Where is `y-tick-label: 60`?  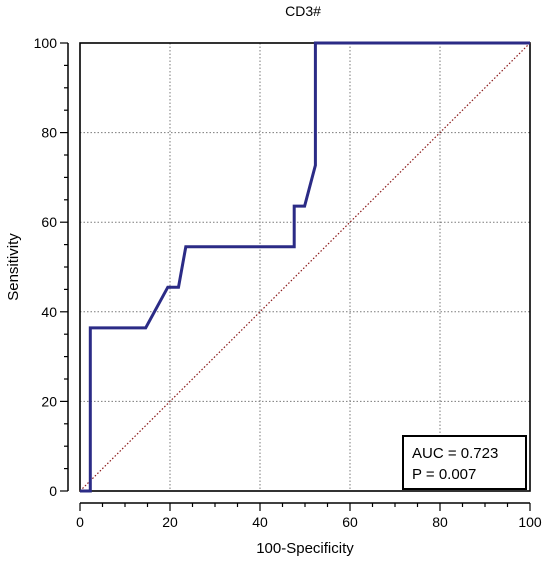 y-tick-label: 60 is located at coordinates (49, 222).